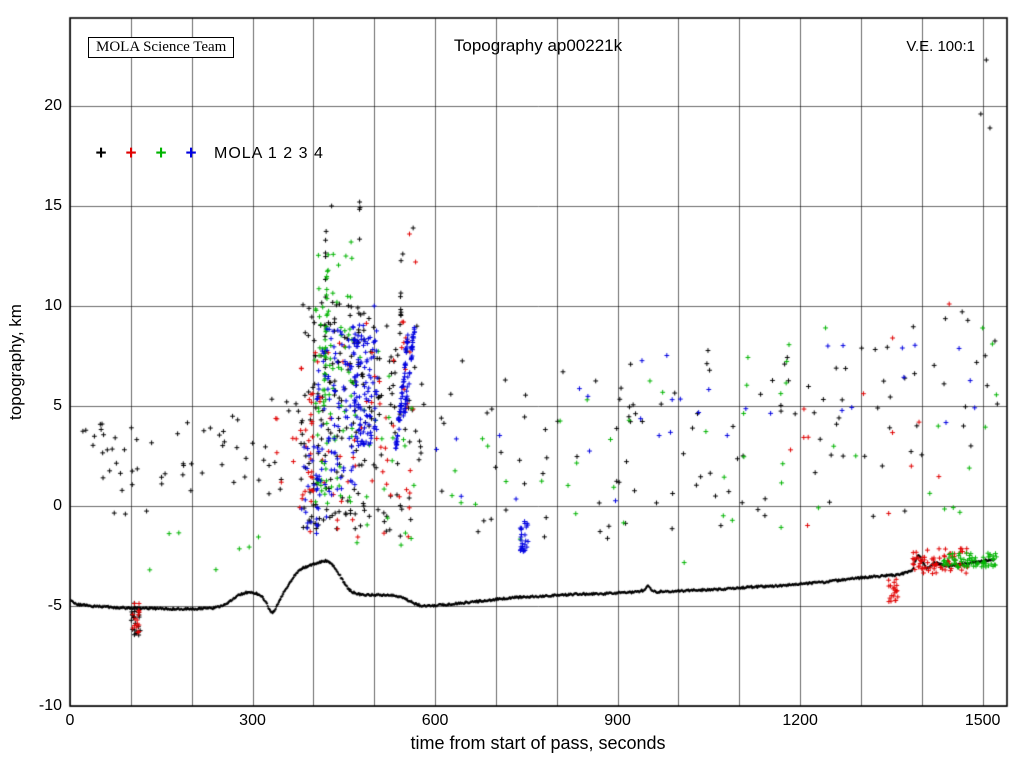  I want to click on y-tick-label: 0, so click(57, 505).